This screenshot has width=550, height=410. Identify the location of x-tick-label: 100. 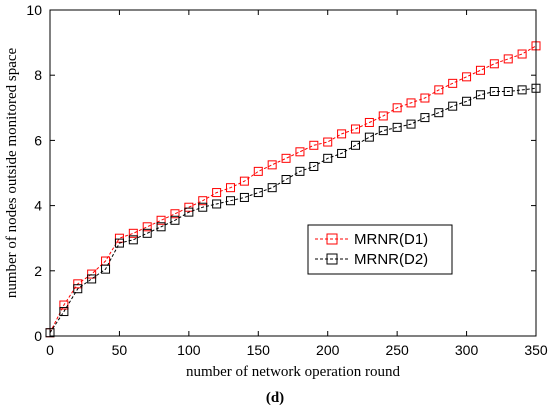
(189, 350).